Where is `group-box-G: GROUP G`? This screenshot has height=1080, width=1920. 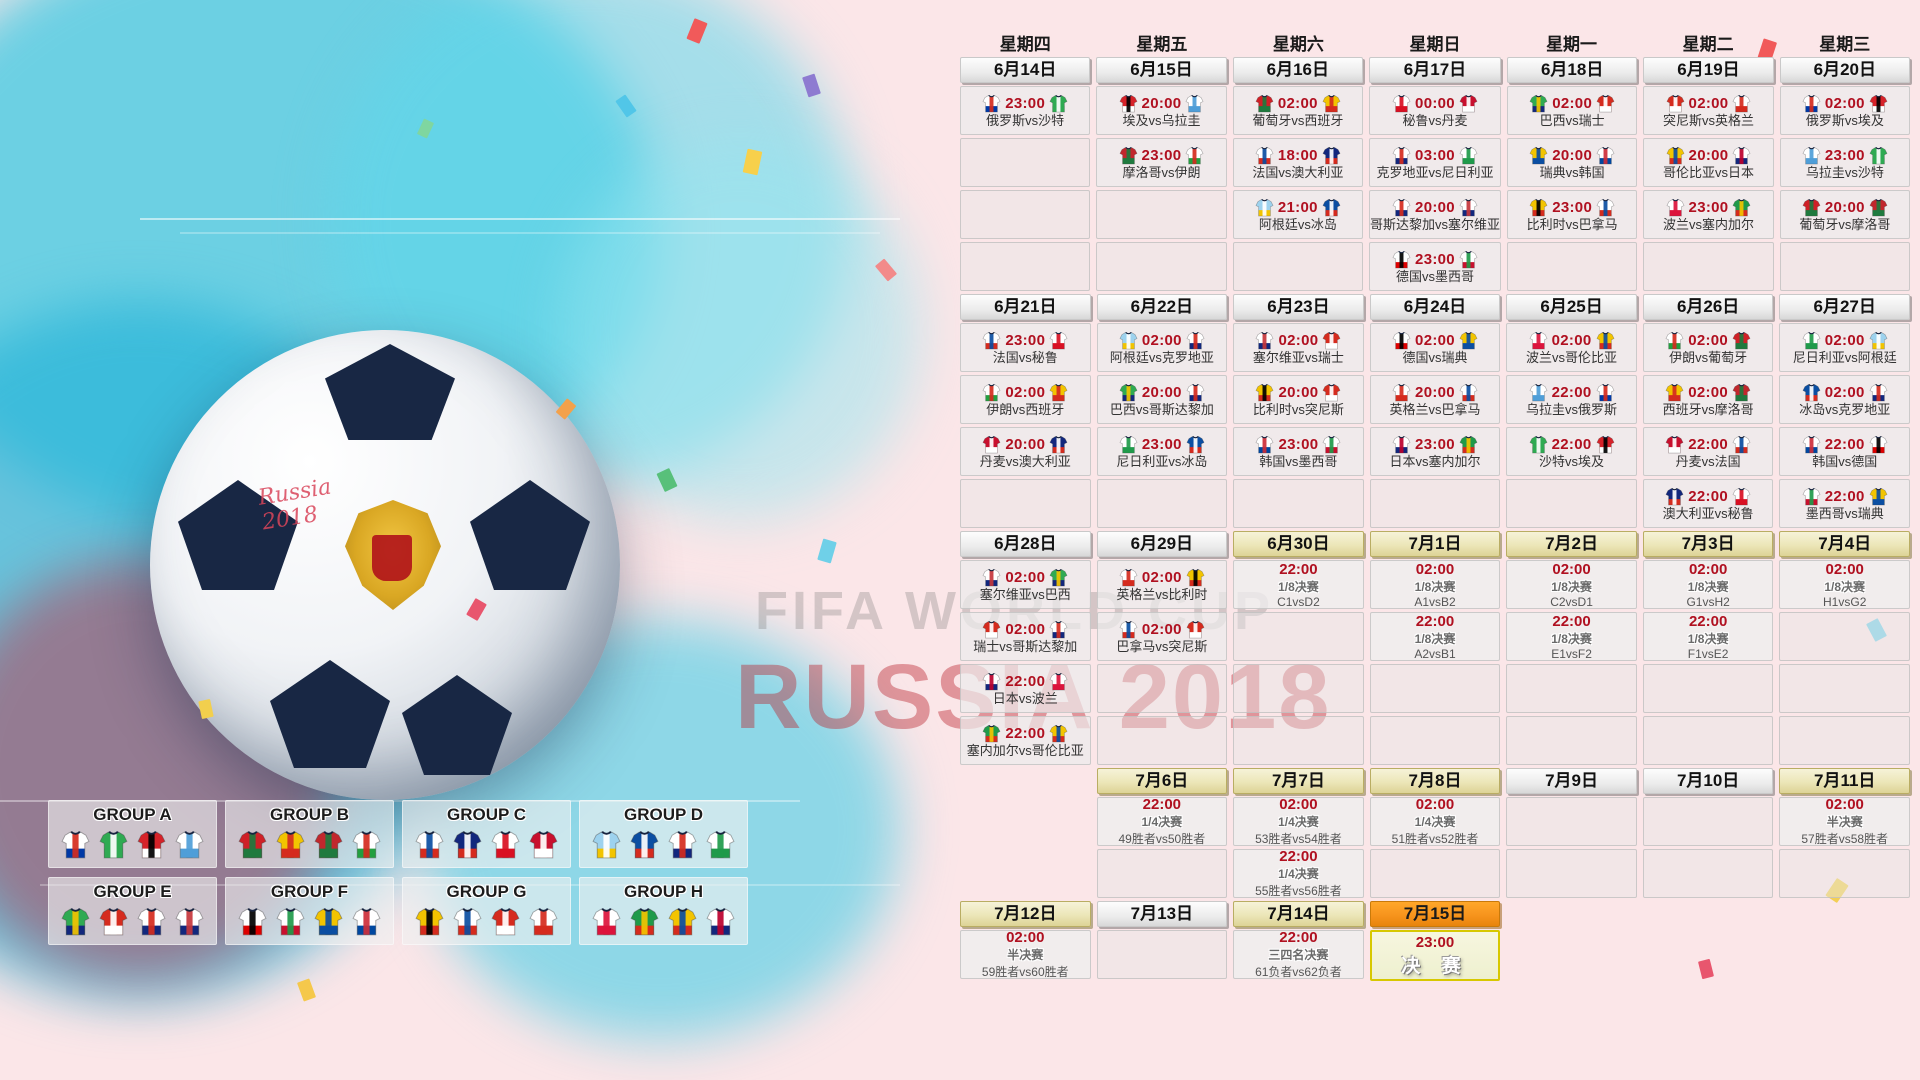 group-box-G: GROUP G is located at coordinates (486, 911).